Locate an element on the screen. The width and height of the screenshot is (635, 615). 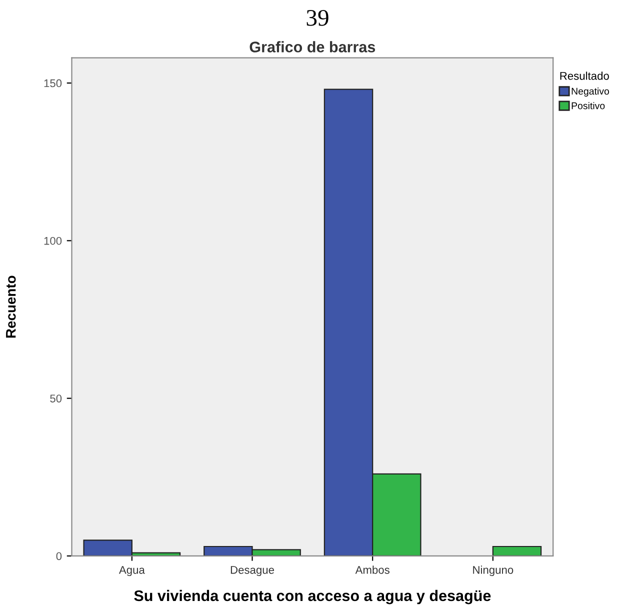
y-tick-label: 50 is located at coordinates (56, 398).